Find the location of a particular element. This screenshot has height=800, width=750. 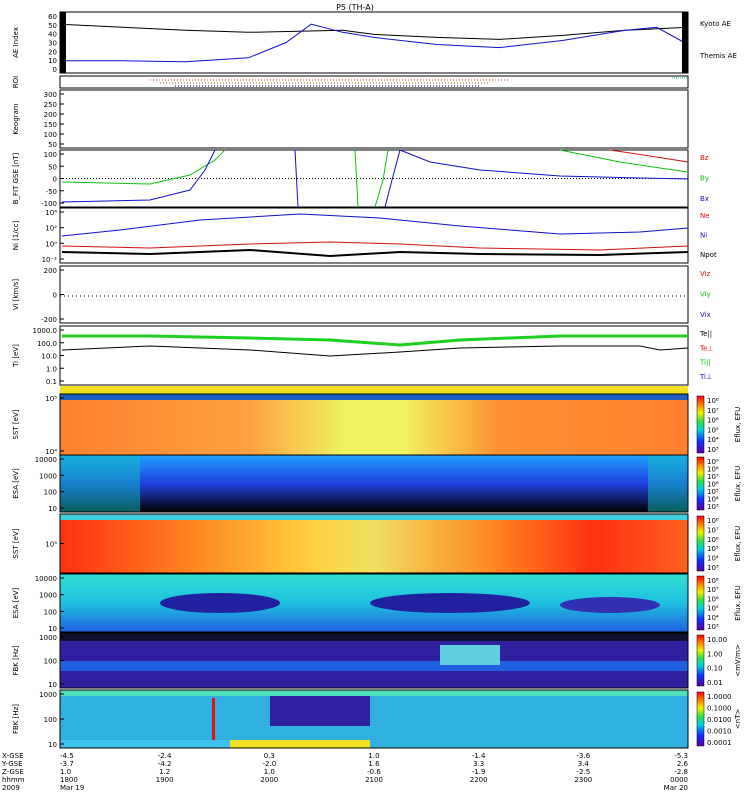

time-tick-label: -4.5 is located at coordinates (67, 756).